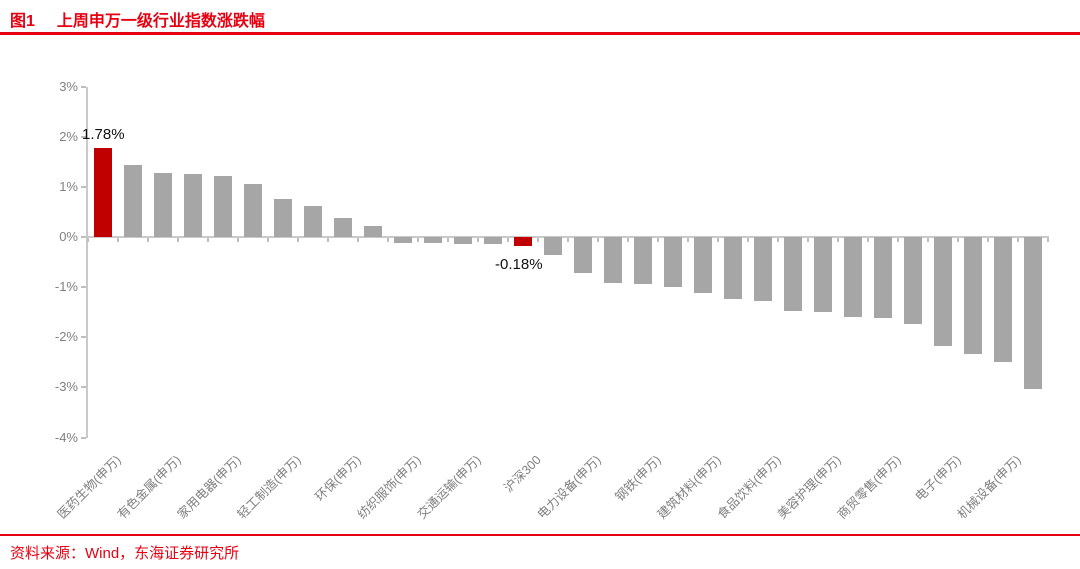  I want to click on x-category-label: 建筑材料(申万), so click(689, 487).